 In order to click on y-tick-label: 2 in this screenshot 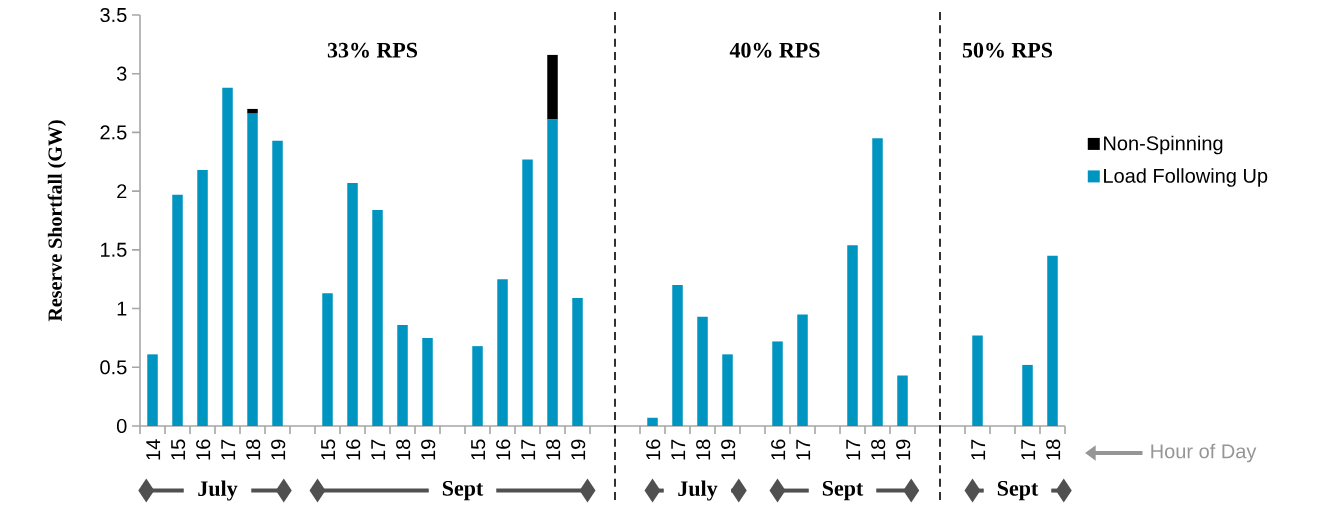, I will do `click(122, 191)`.